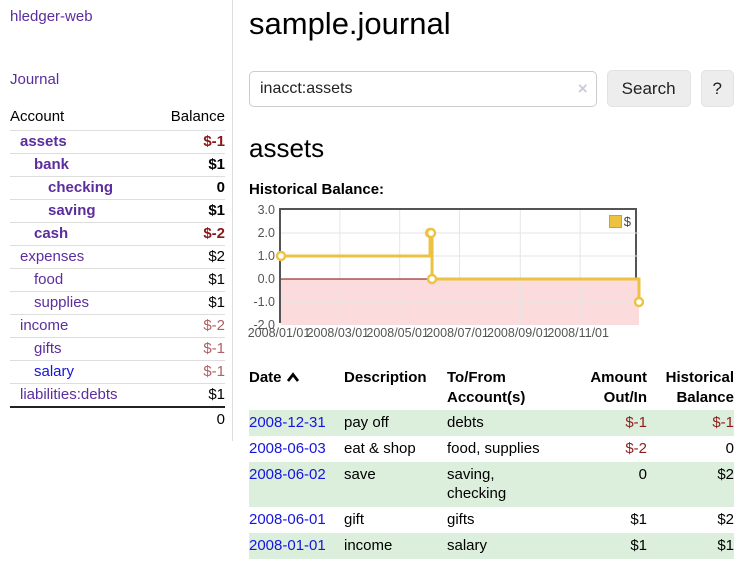 The image size is (742, 582). What do you see at coordinates (350, 23) in the screenshot?
I see `page-title: sample.journal` at bounding box center [350, 23].